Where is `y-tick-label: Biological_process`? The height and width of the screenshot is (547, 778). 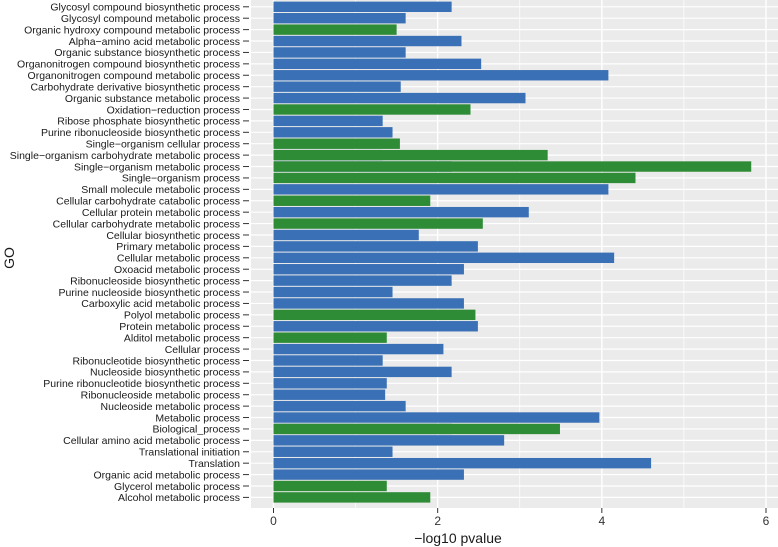
y-tick-label: Biological_process is located at coordinates (196, 430).